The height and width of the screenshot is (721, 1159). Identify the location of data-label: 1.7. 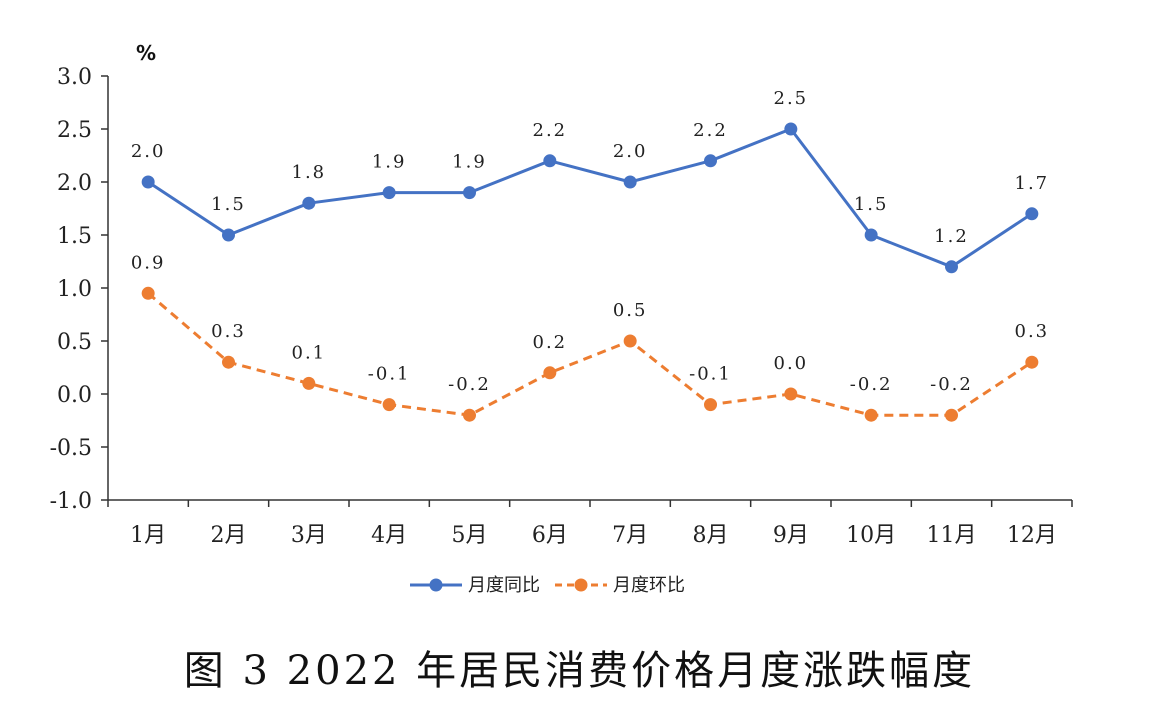
(1032, 183).